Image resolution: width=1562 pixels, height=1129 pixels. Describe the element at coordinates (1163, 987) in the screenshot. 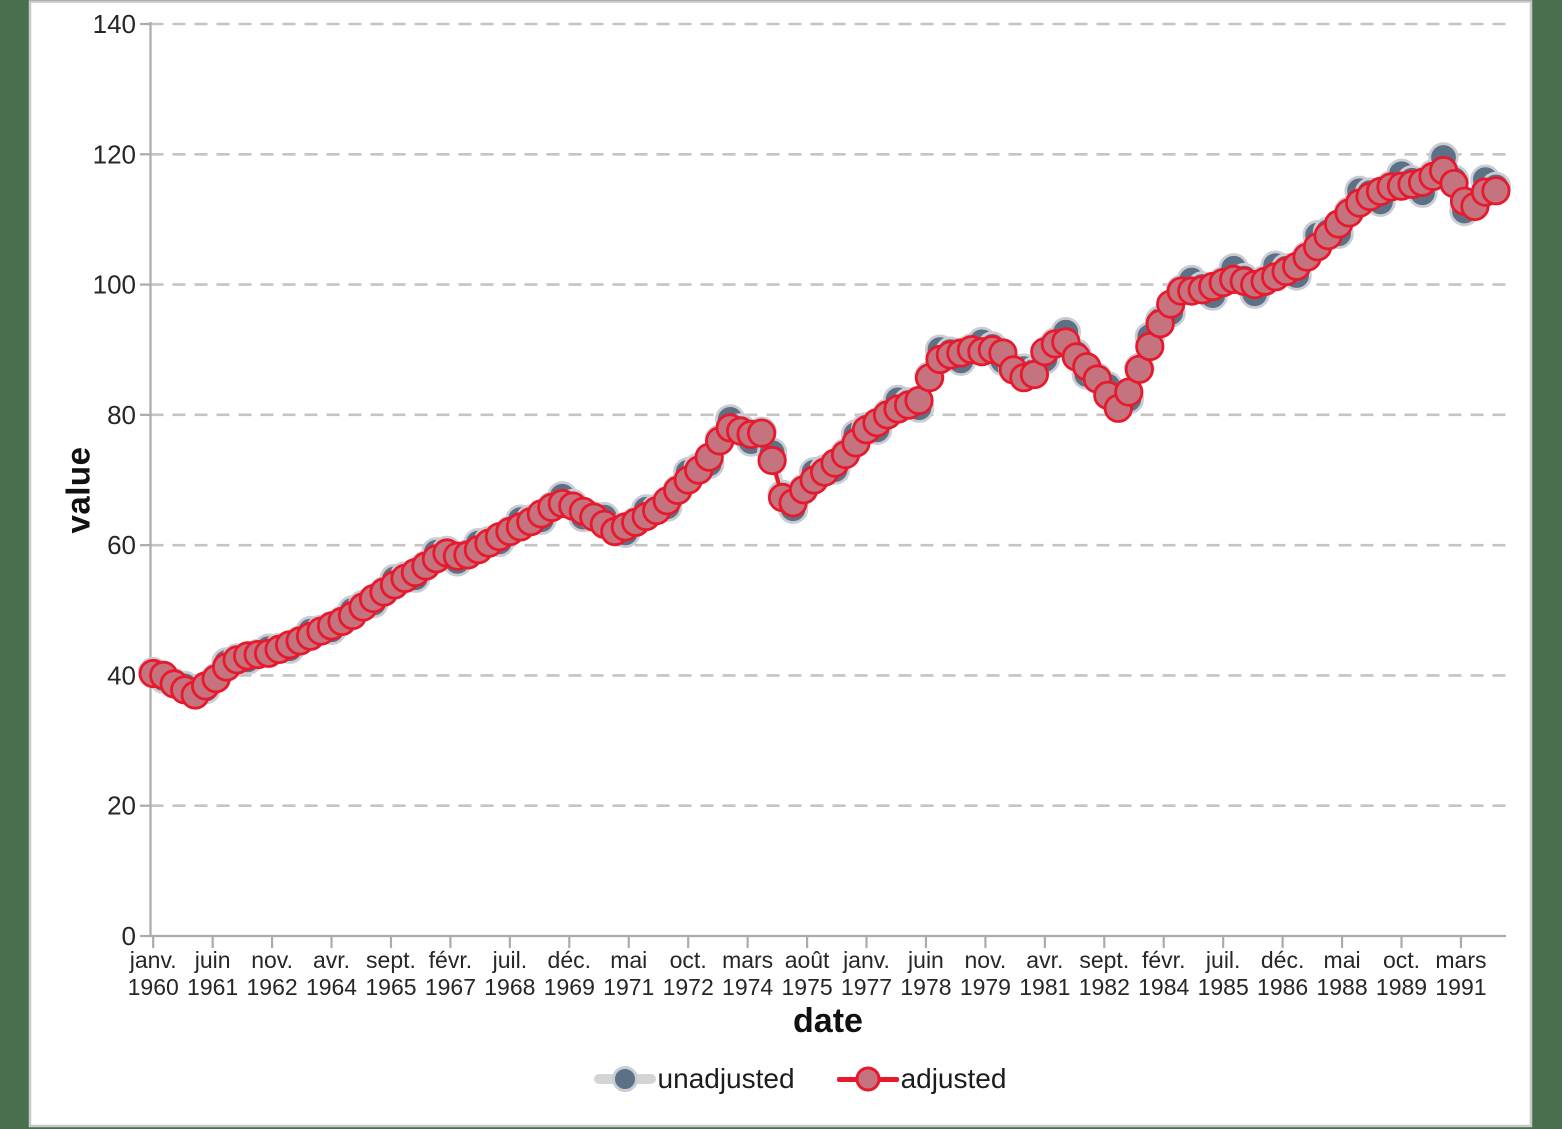

I see `svg-text: 1984` at that location.